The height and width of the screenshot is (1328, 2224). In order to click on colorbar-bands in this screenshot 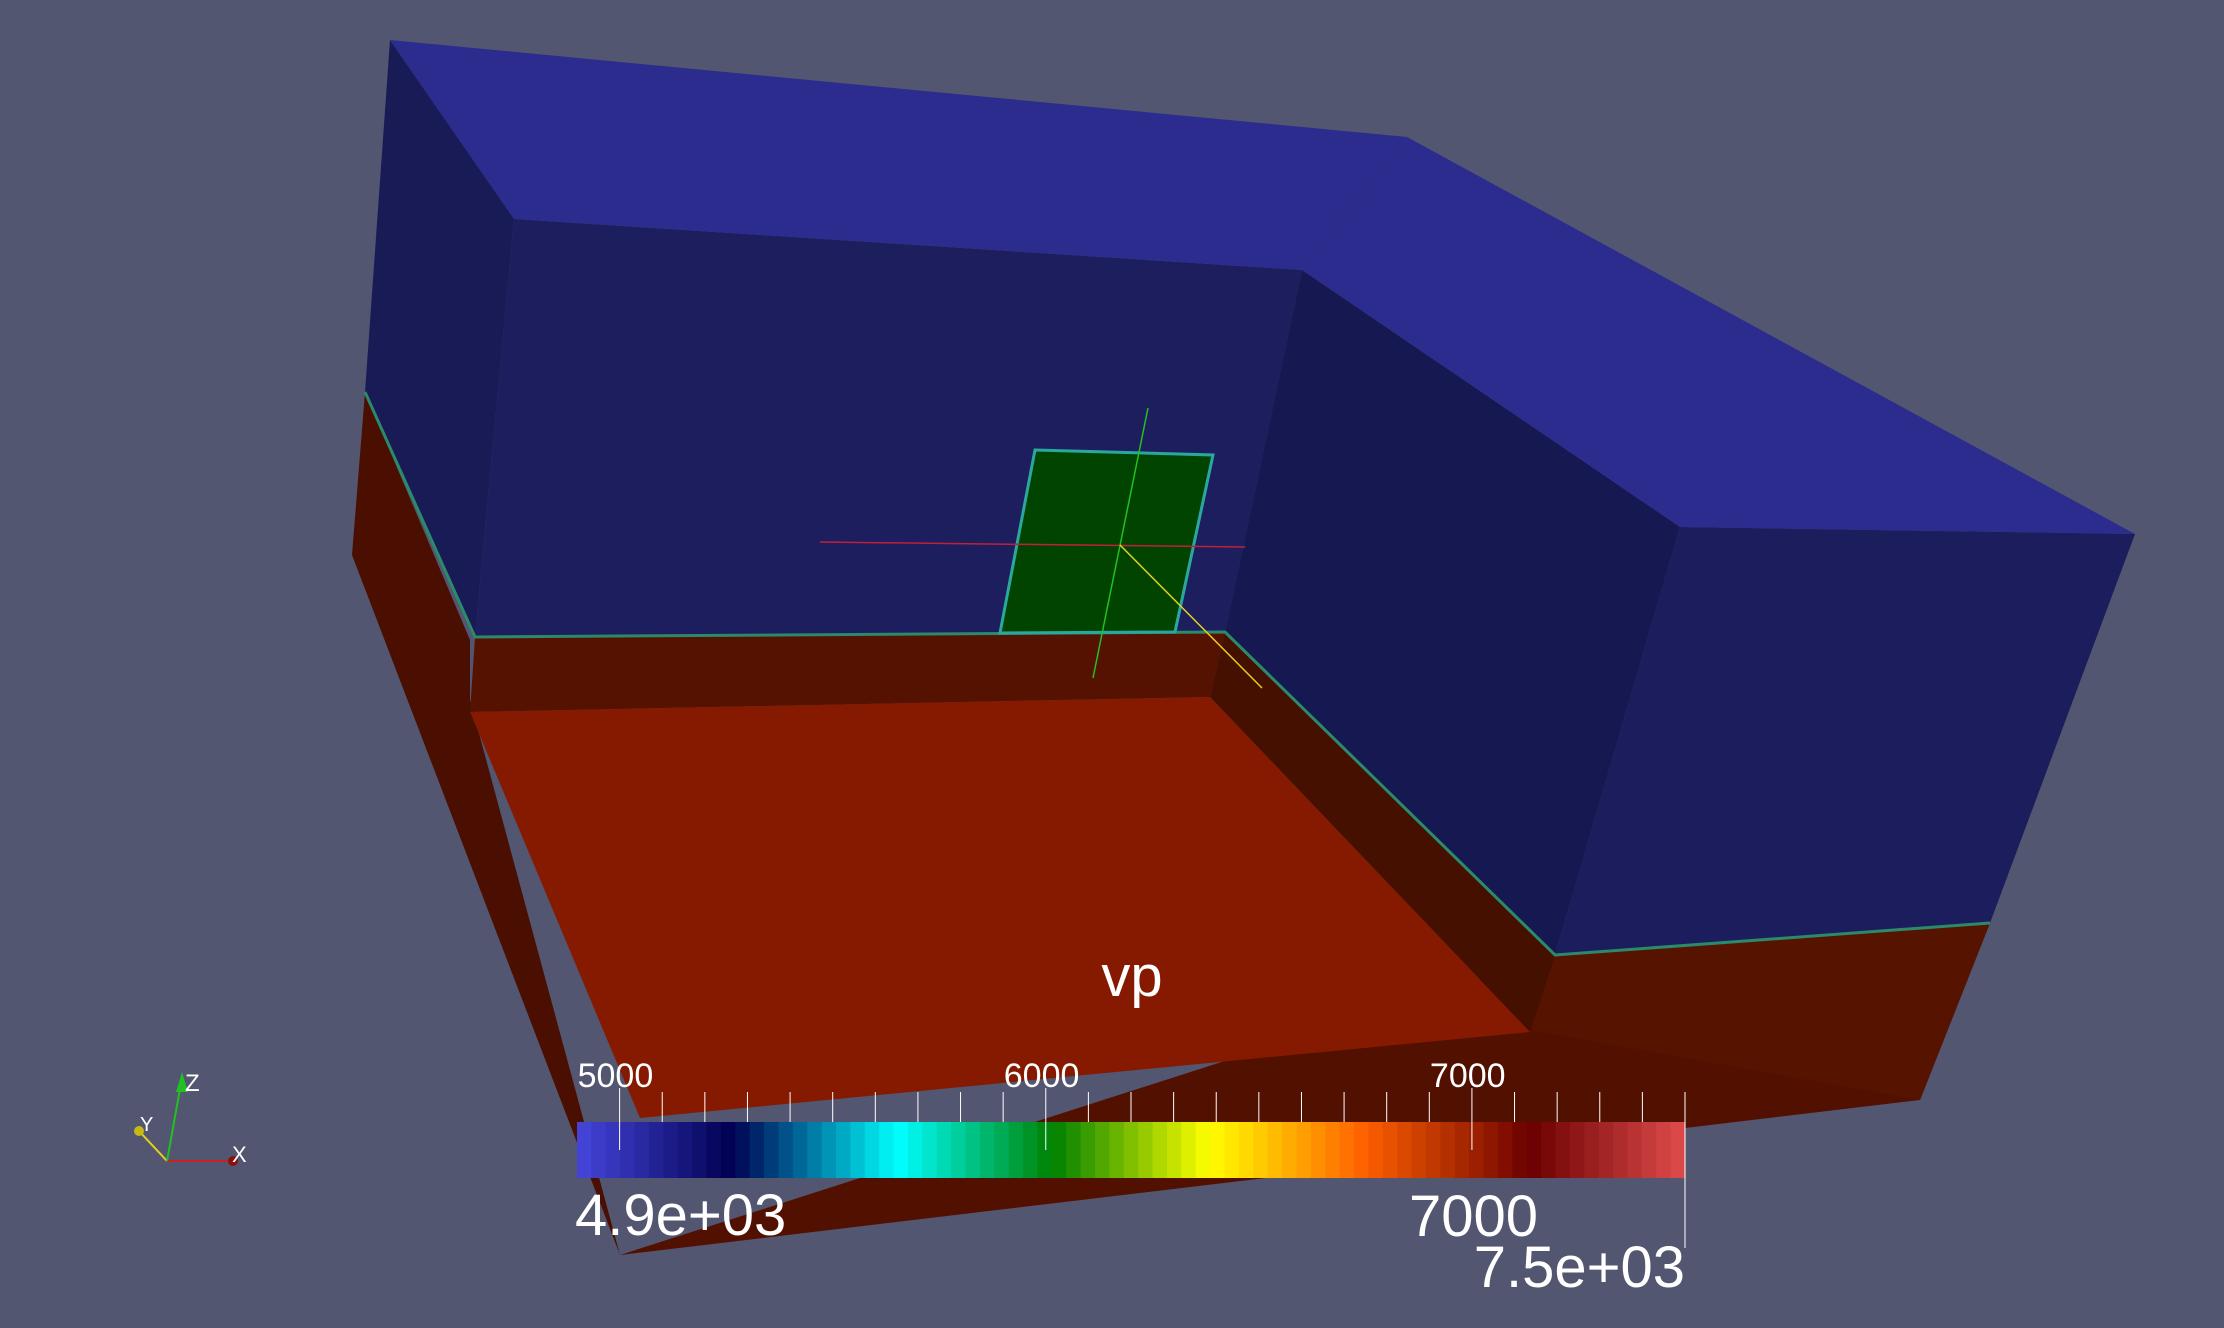, I will do `click(1131, 1150)`.